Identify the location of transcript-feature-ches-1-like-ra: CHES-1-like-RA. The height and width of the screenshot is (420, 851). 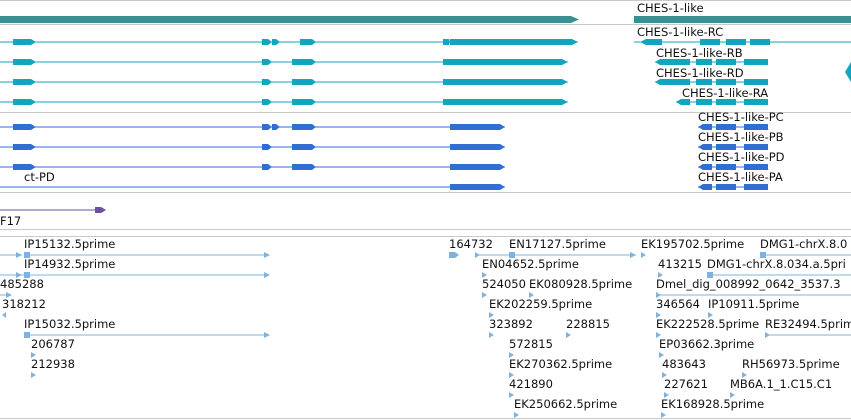
(722, 95).